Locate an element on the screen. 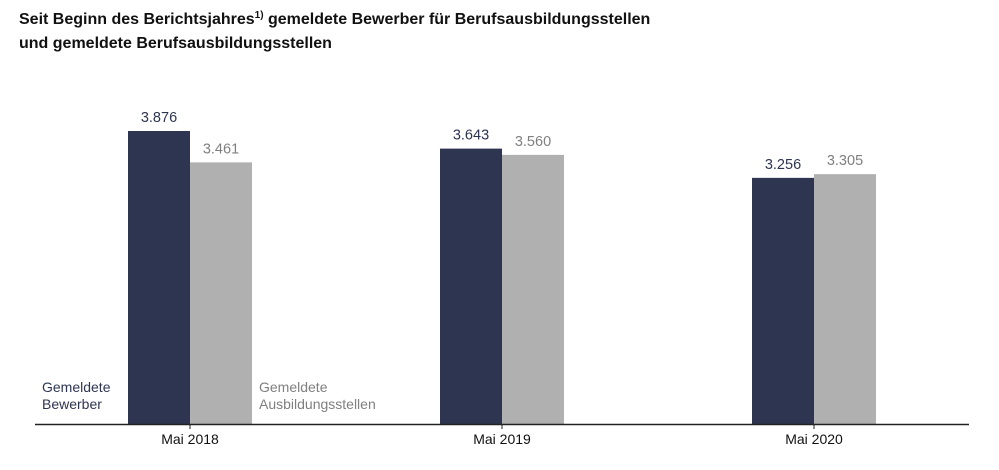 The width and height of the screenshot is (999, 470). value-label-stellen-1: 3.461 is located at coordinates (221, 149).